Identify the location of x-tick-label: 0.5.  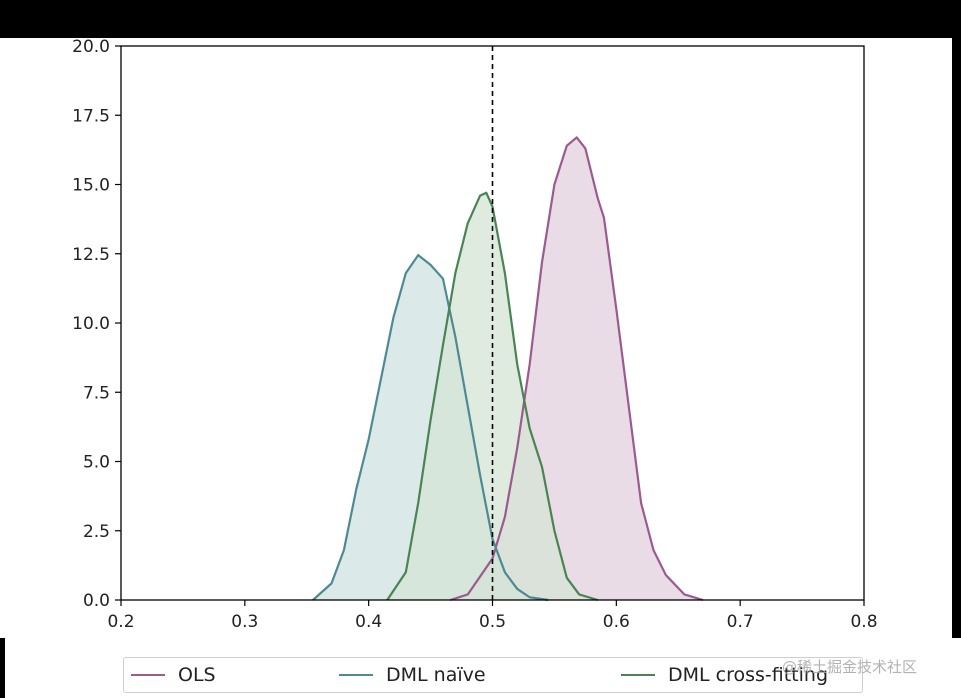
(492, 622).